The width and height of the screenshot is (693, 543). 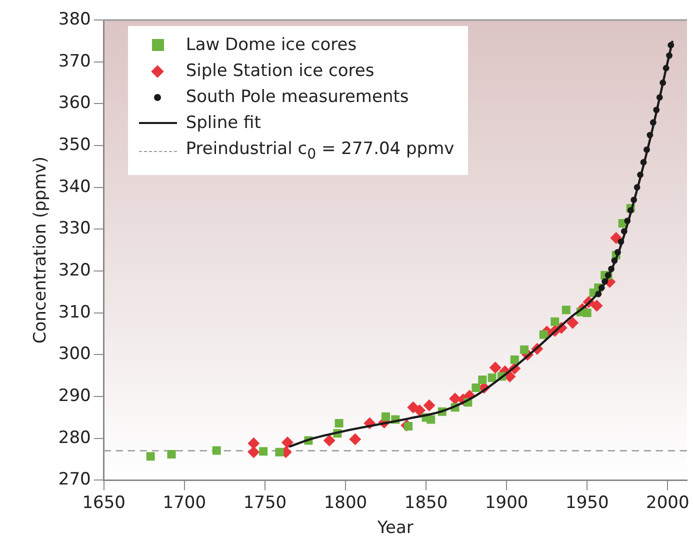 What do you see at coordinates (74, 354) in the screenshot?
I see `y-tick-label: 300` at bounding box center [74, 354].